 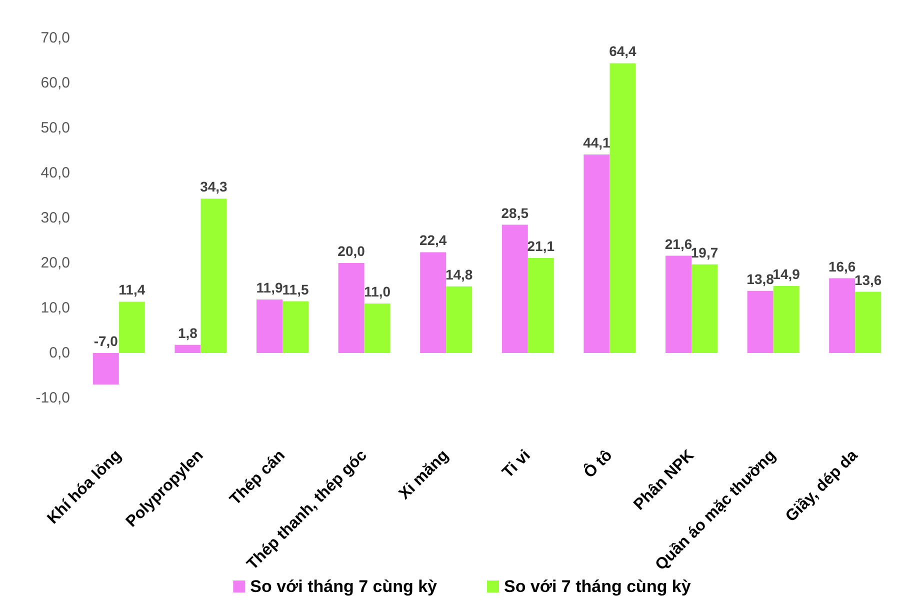 I want to click on data-label: 21,1, so click(x=541, y=246).